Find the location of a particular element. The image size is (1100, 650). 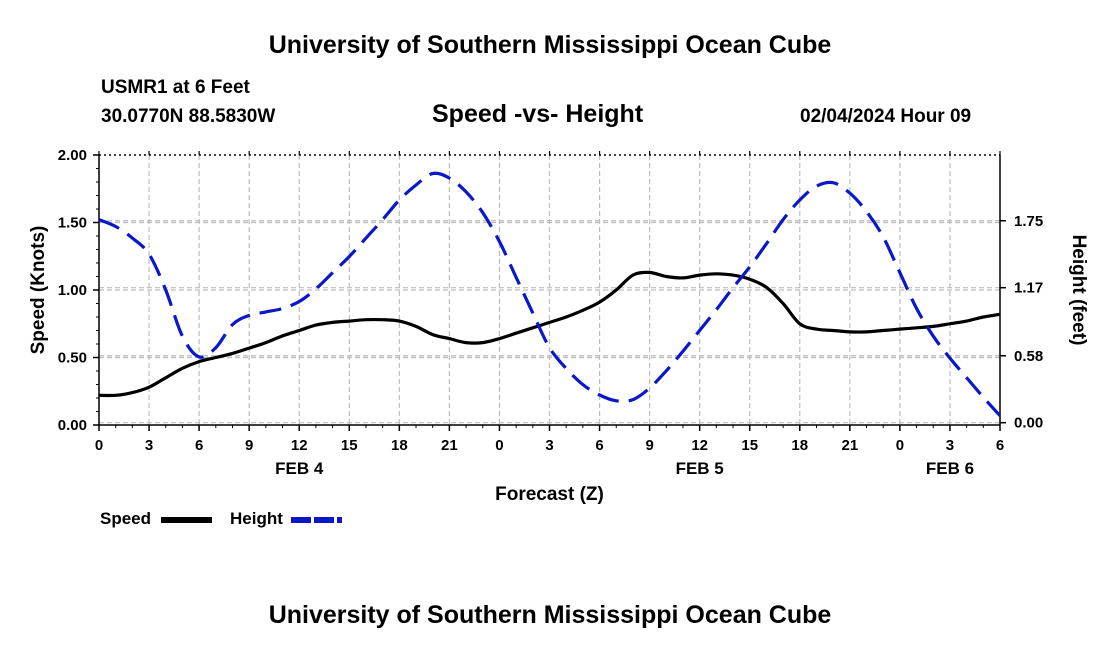

y-tick-label: 1.00 is located at coordinates (72, 290).